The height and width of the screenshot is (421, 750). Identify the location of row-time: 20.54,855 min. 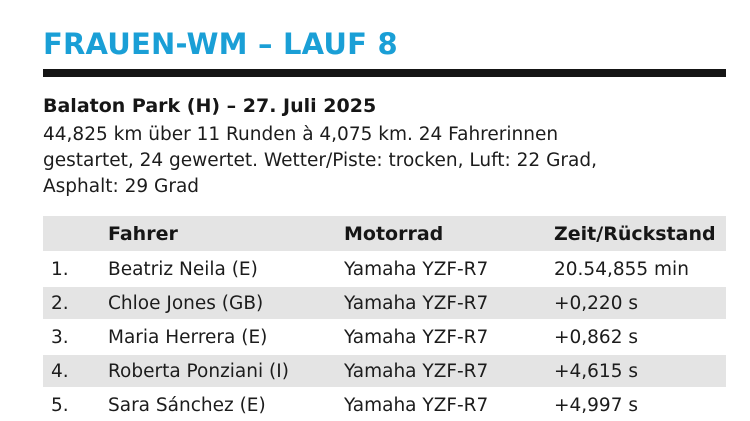
(621, 269).